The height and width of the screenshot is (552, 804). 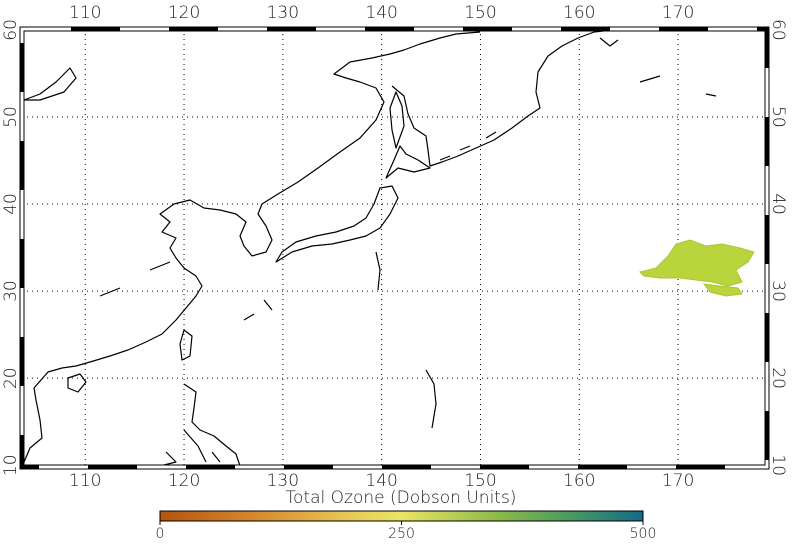 I want to click on ozone-field, so click(x=697, y=268).